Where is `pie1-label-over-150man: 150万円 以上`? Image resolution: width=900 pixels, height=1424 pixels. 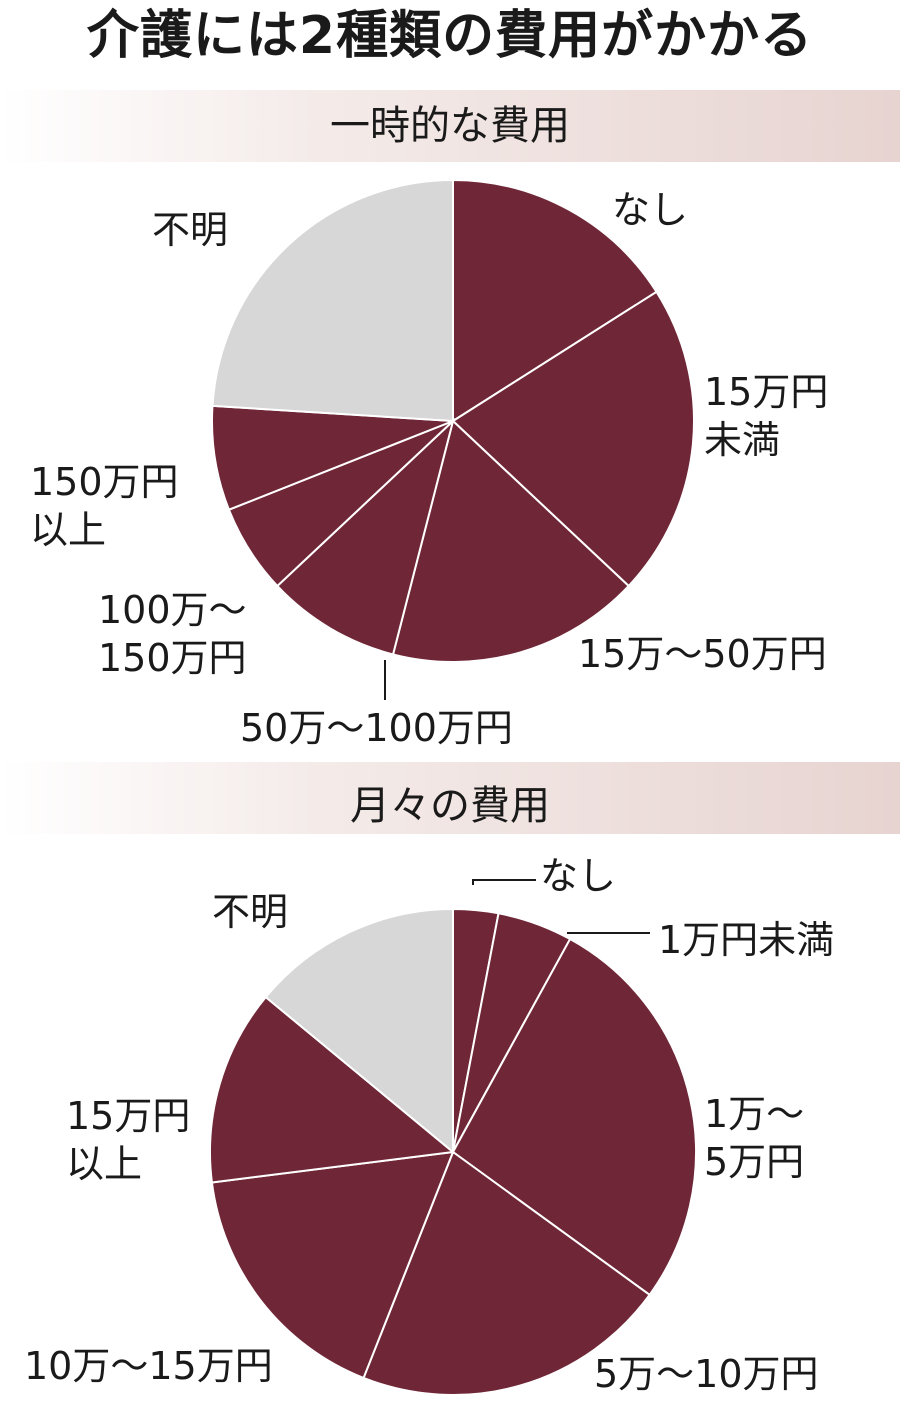 pie1-label-over-150man: 150万円 以上 is located at coordinates (104, 506).